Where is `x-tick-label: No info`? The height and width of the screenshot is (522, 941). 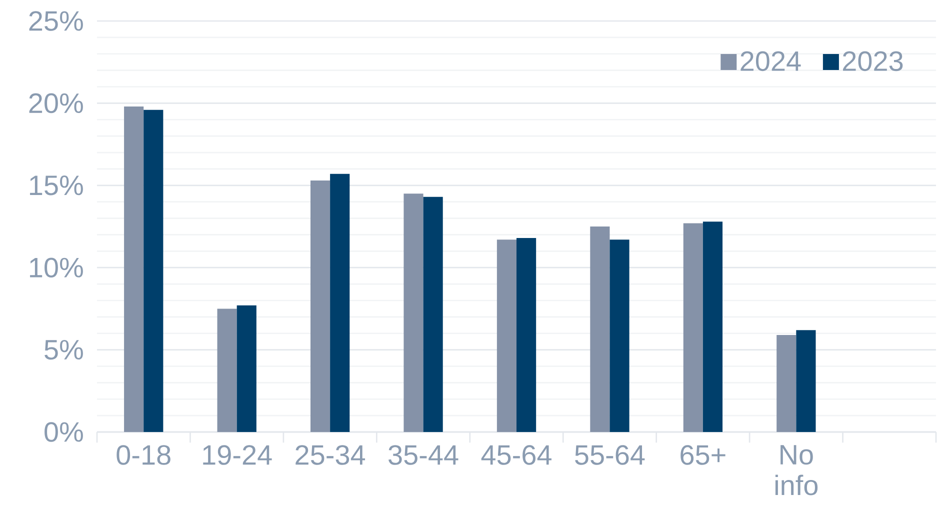 x-tick-label: No info is located at coordinates (796, 470).